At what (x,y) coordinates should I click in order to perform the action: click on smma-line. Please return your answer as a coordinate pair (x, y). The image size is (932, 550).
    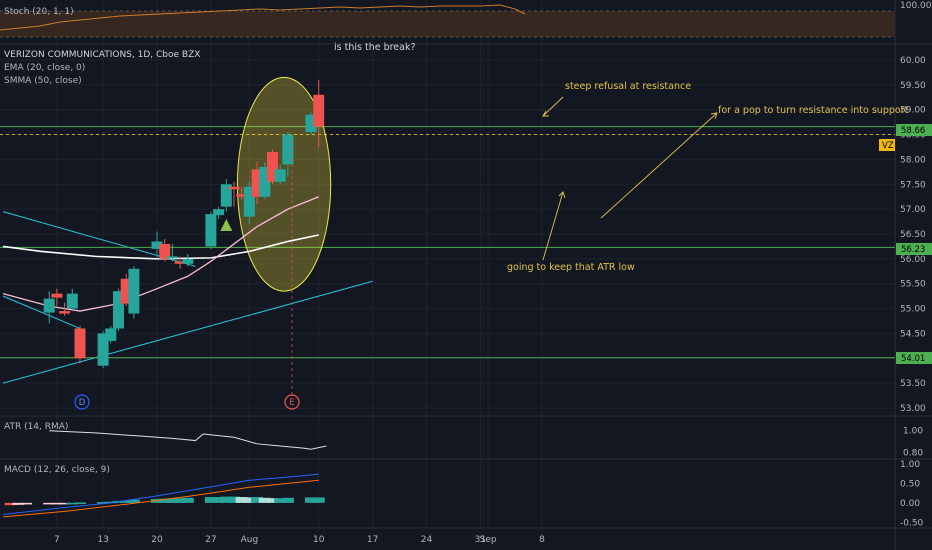
    Looking at the image, I should click on (160, 247).